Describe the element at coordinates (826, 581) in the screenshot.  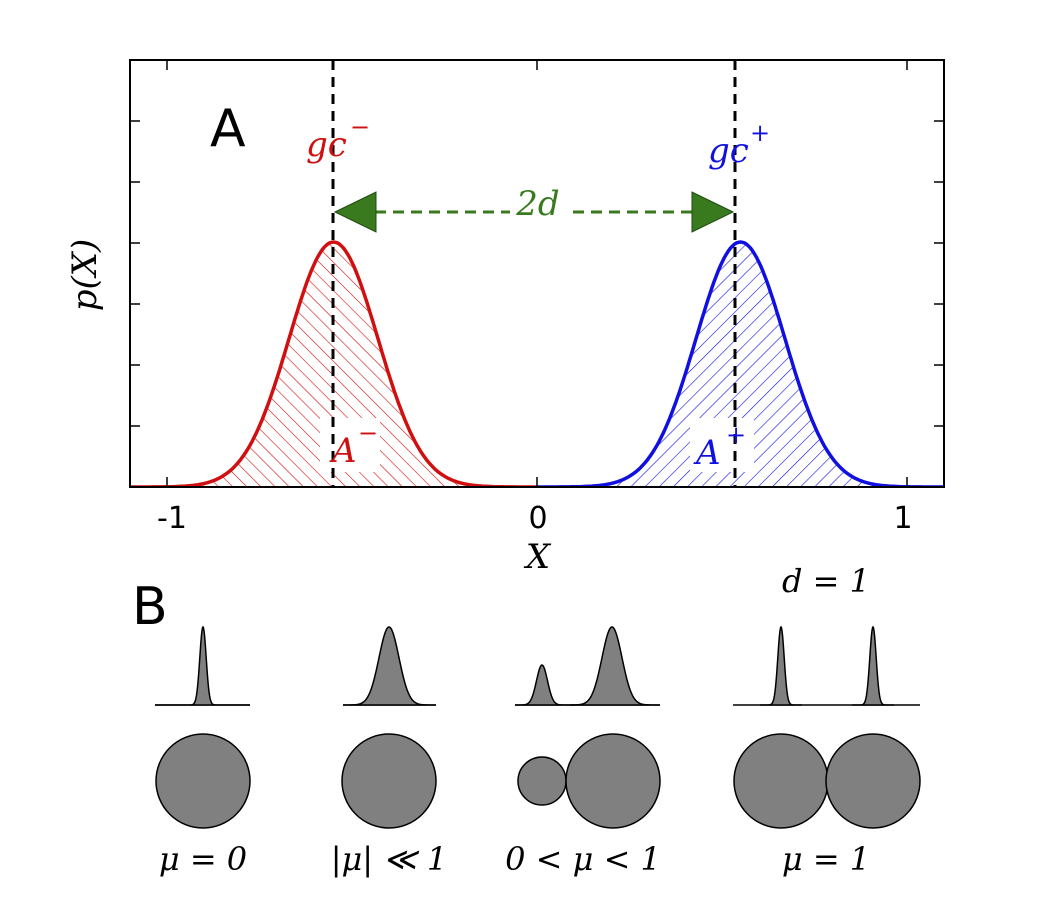
I see `d-equals-label: d = 1` at that location.